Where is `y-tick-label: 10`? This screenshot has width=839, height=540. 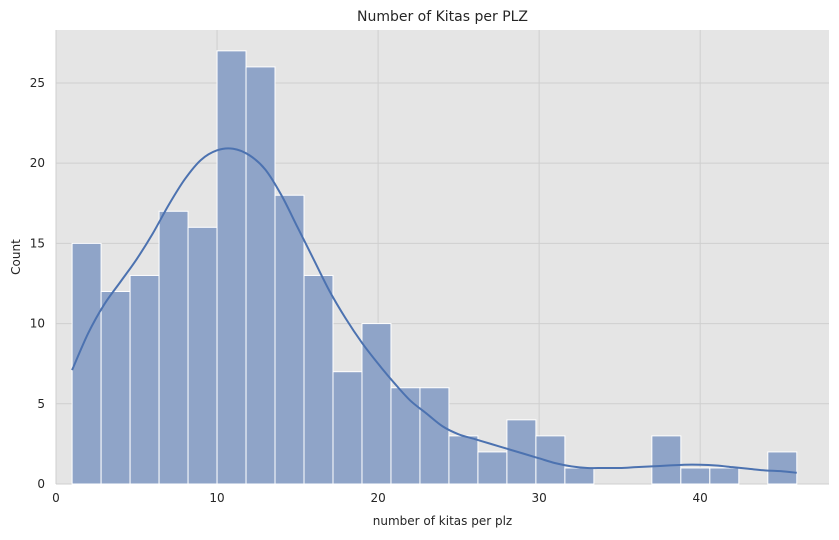
y-tick-label: 10 is located at coordinates (37, 324).